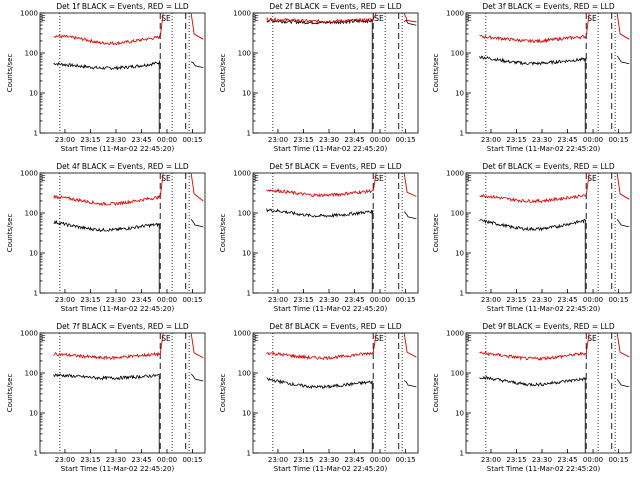 The height and width of the screenshot is (480, 640). I want to click on chart-title: Det 3f BLACK = Events, RED = LLD, so click(548, 6).